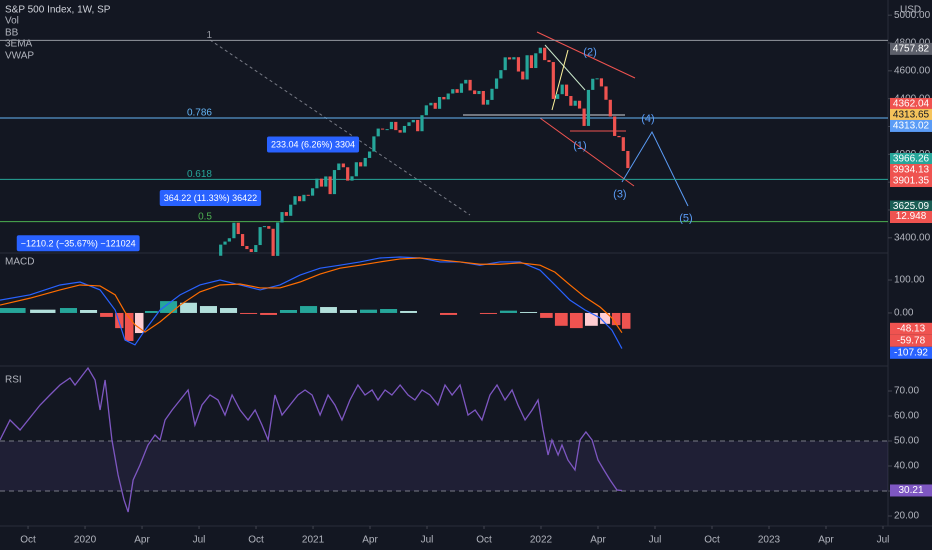 This screenshot has height=550, width=932. I want to click on wave-label: (4), so click(647, 119).